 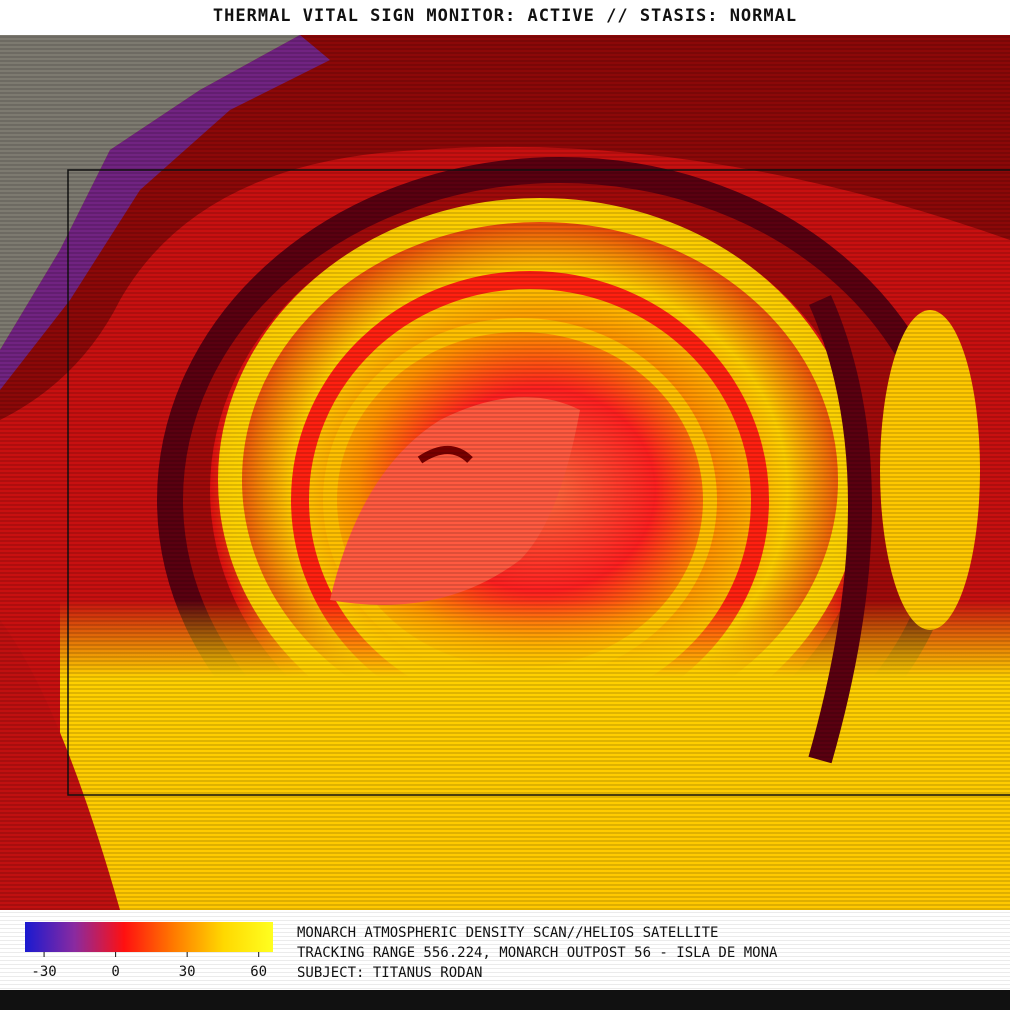 What do you see at coordinates (258, 972) in the screenshot?
I see `colorbar-tick-label: 60` at bounding box center [258, 972].